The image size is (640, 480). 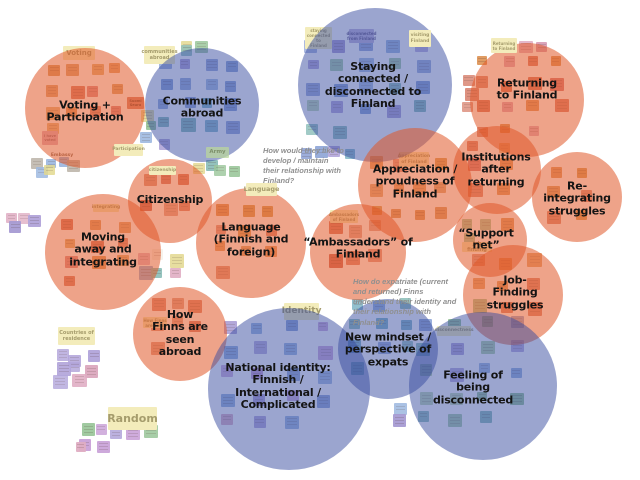 I want to click on category-sticky-citizenship: citizenship, so click(x=162, y=170).